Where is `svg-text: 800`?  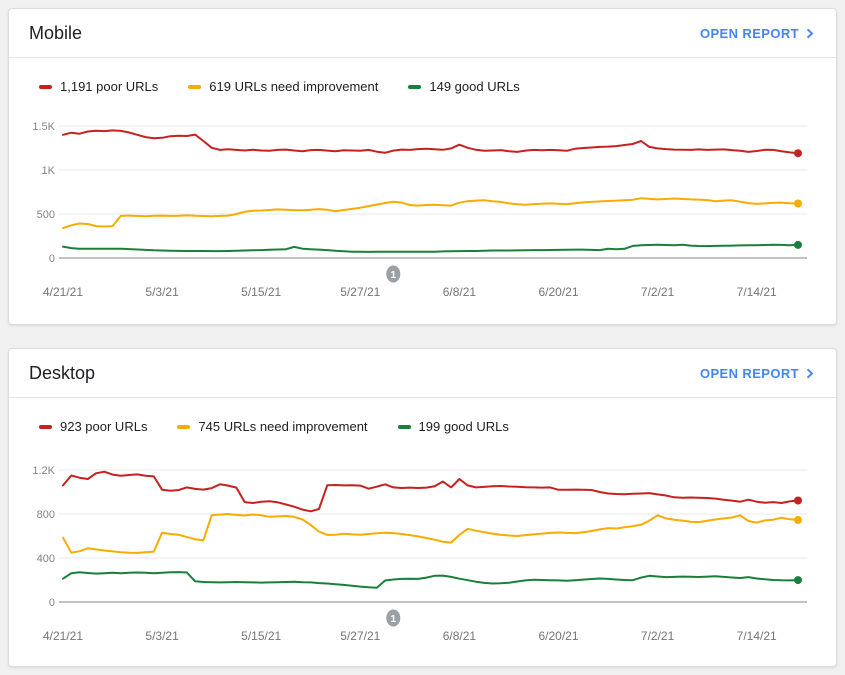
svg-text: 800 is located at coordinates (46, 515).